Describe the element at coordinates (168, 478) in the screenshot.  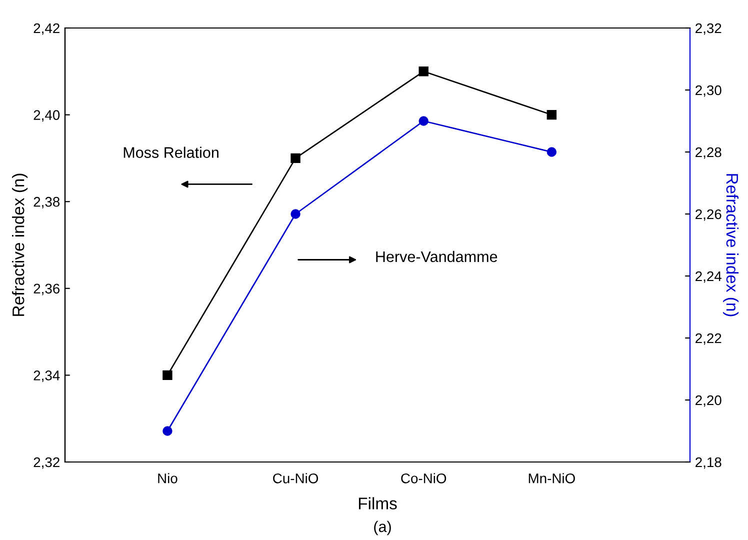
I see `x-tick-label: Nio` at that location.